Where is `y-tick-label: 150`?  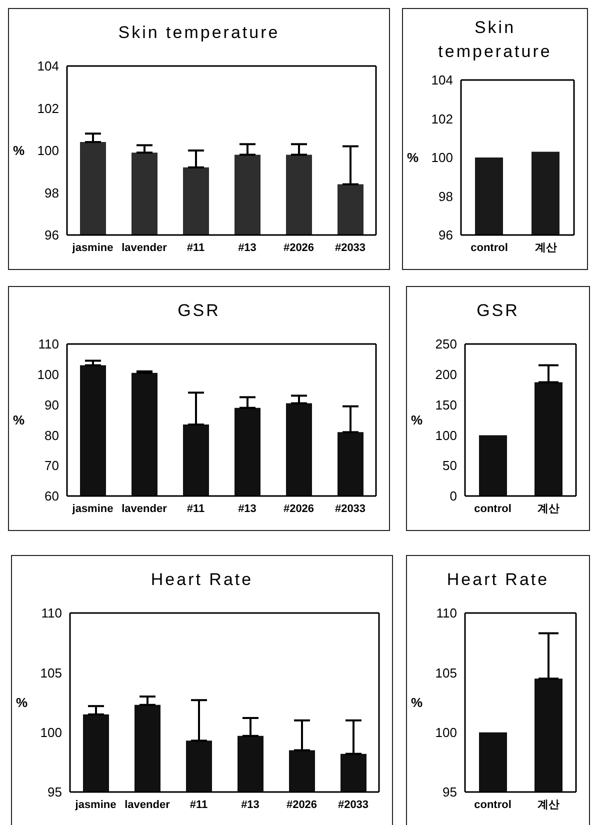 y-tick-label: 150 is located at coordinates (446, 404).